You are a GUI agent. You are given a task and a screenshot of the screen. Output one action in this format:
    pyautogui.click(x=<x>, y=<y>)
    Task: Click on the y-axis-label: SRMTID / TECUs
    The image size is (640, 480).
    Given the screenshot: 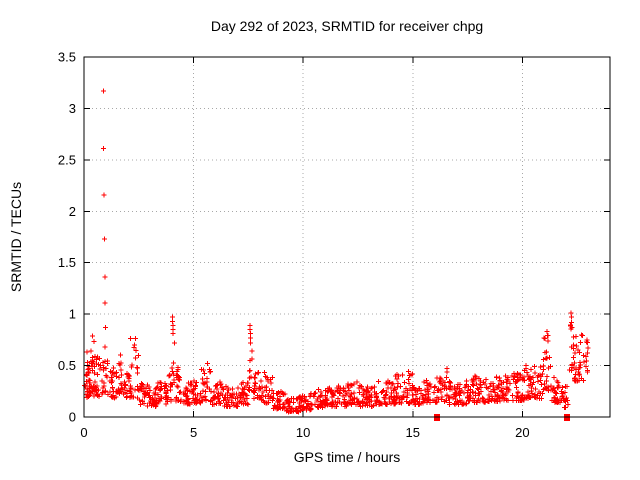 What is the action you would take?
    pyautogui.click(x=16, y=237)
    